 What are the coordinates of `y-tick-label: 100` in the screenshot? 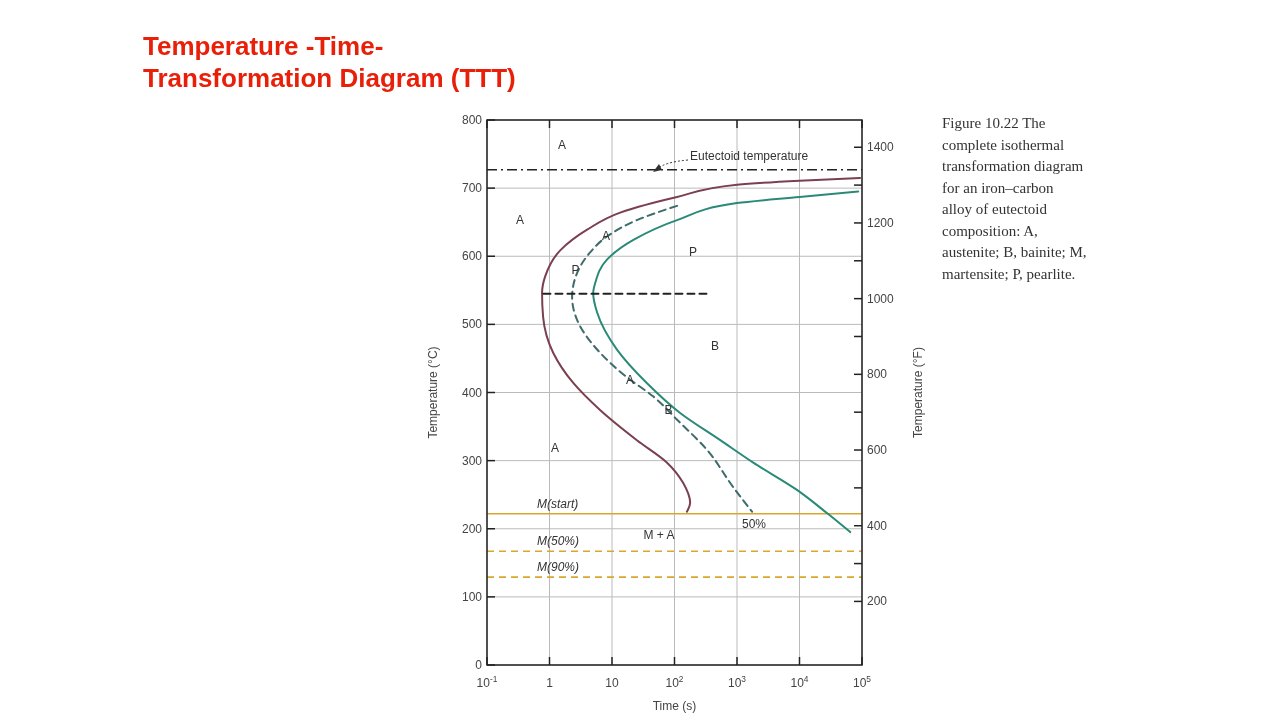 It's located at (472, 596).